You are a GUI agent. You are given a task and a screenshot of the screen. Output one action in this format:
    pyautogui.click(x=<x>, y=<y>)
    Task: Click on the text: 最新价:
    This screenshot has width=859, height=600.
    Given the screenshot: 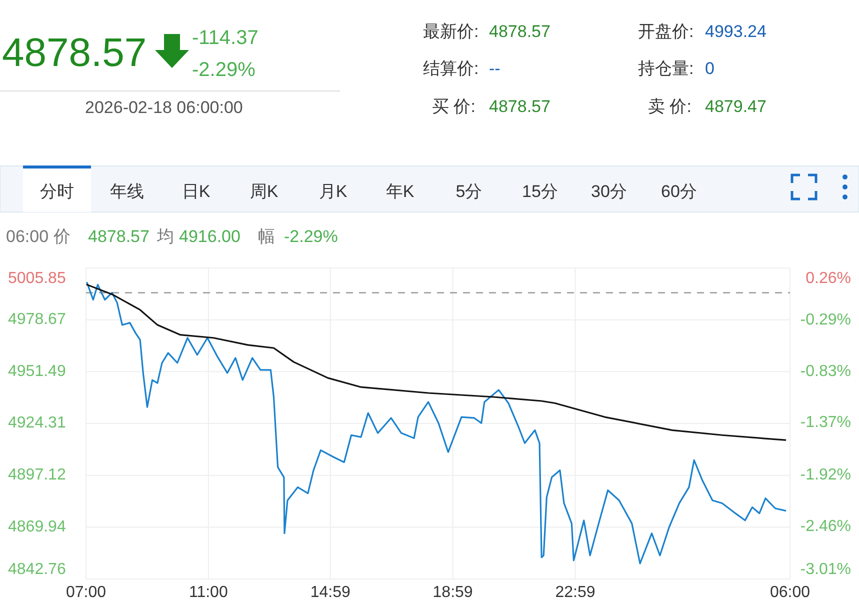 What is the action you would take?
    pyautogui.click(x=451, y=31)
    